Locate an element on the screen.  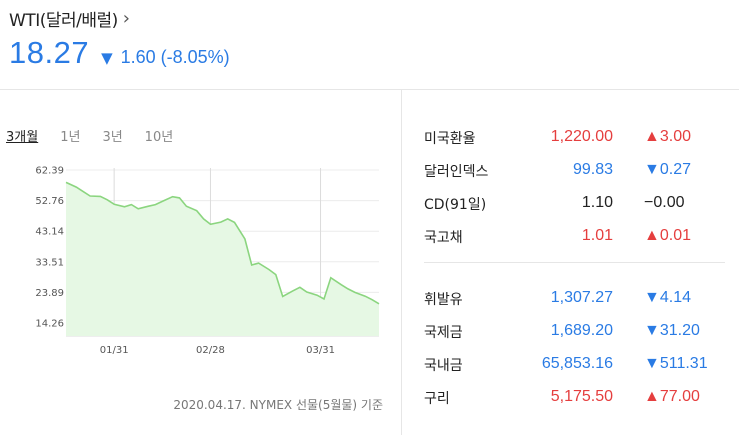
rate-value: 1.01 is located at coordinates (597, 235).